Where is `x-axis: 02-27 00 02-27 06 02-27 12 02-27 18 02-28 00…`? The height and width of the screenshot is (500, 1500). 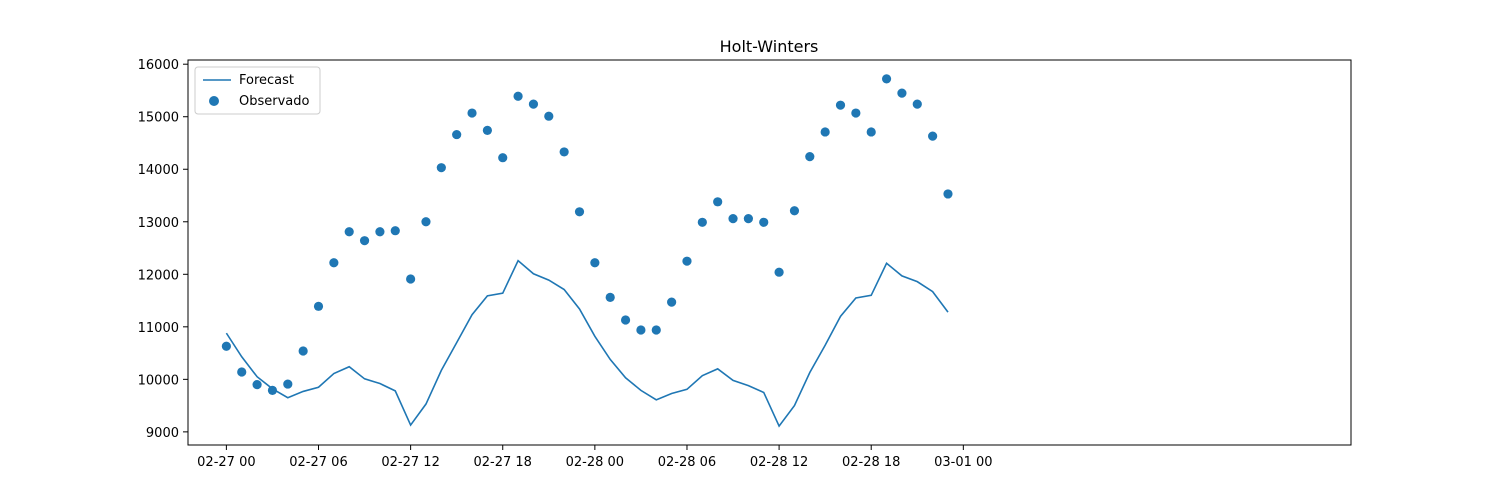 x-axis: 02-27 00 02-27 06 02-27 12 02-27 18 02-28 00… is located at coordinates (595, 457).